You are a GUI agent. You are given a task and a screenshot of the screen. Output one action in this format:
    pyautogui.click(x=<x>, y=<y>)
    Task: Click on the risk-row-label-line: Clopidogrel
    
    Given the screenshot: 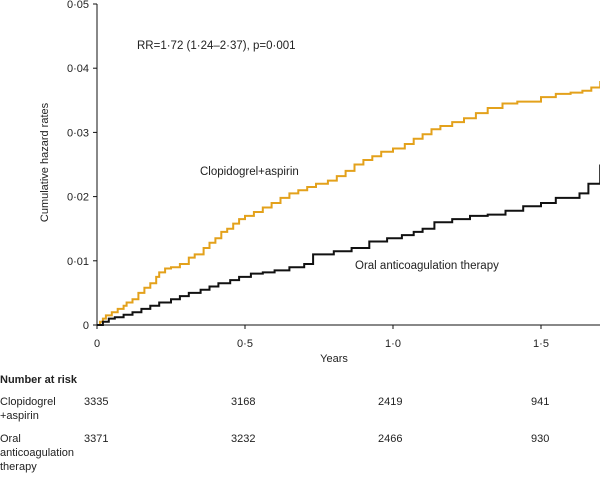 What is the action you would take?
    pyautogui.click(x=28, y=402)
    